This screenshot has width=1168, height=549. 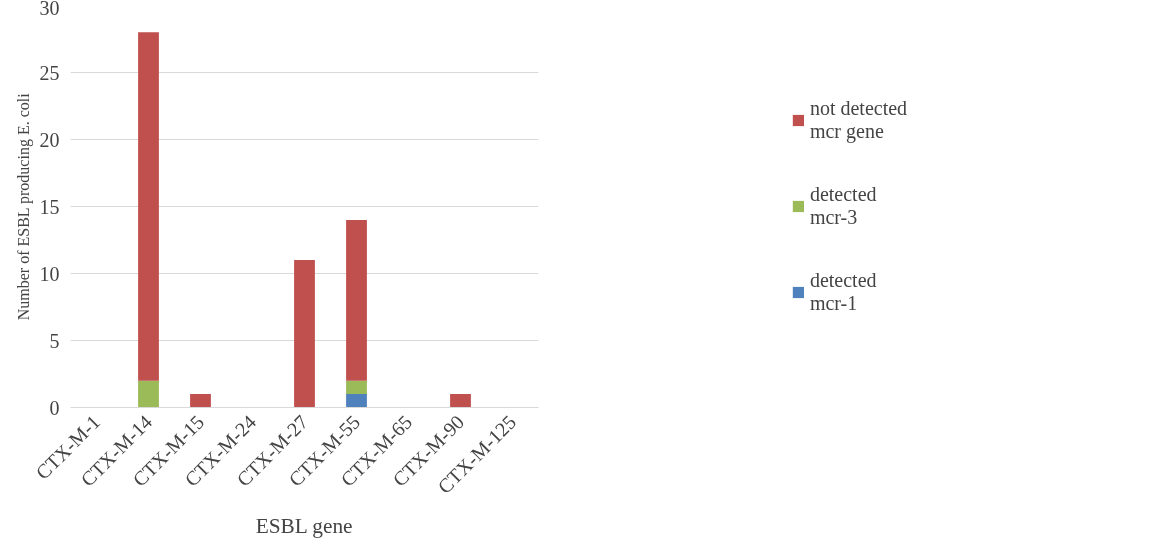 I want to click on y-tick-label: 10, so click(x=49, y=273).